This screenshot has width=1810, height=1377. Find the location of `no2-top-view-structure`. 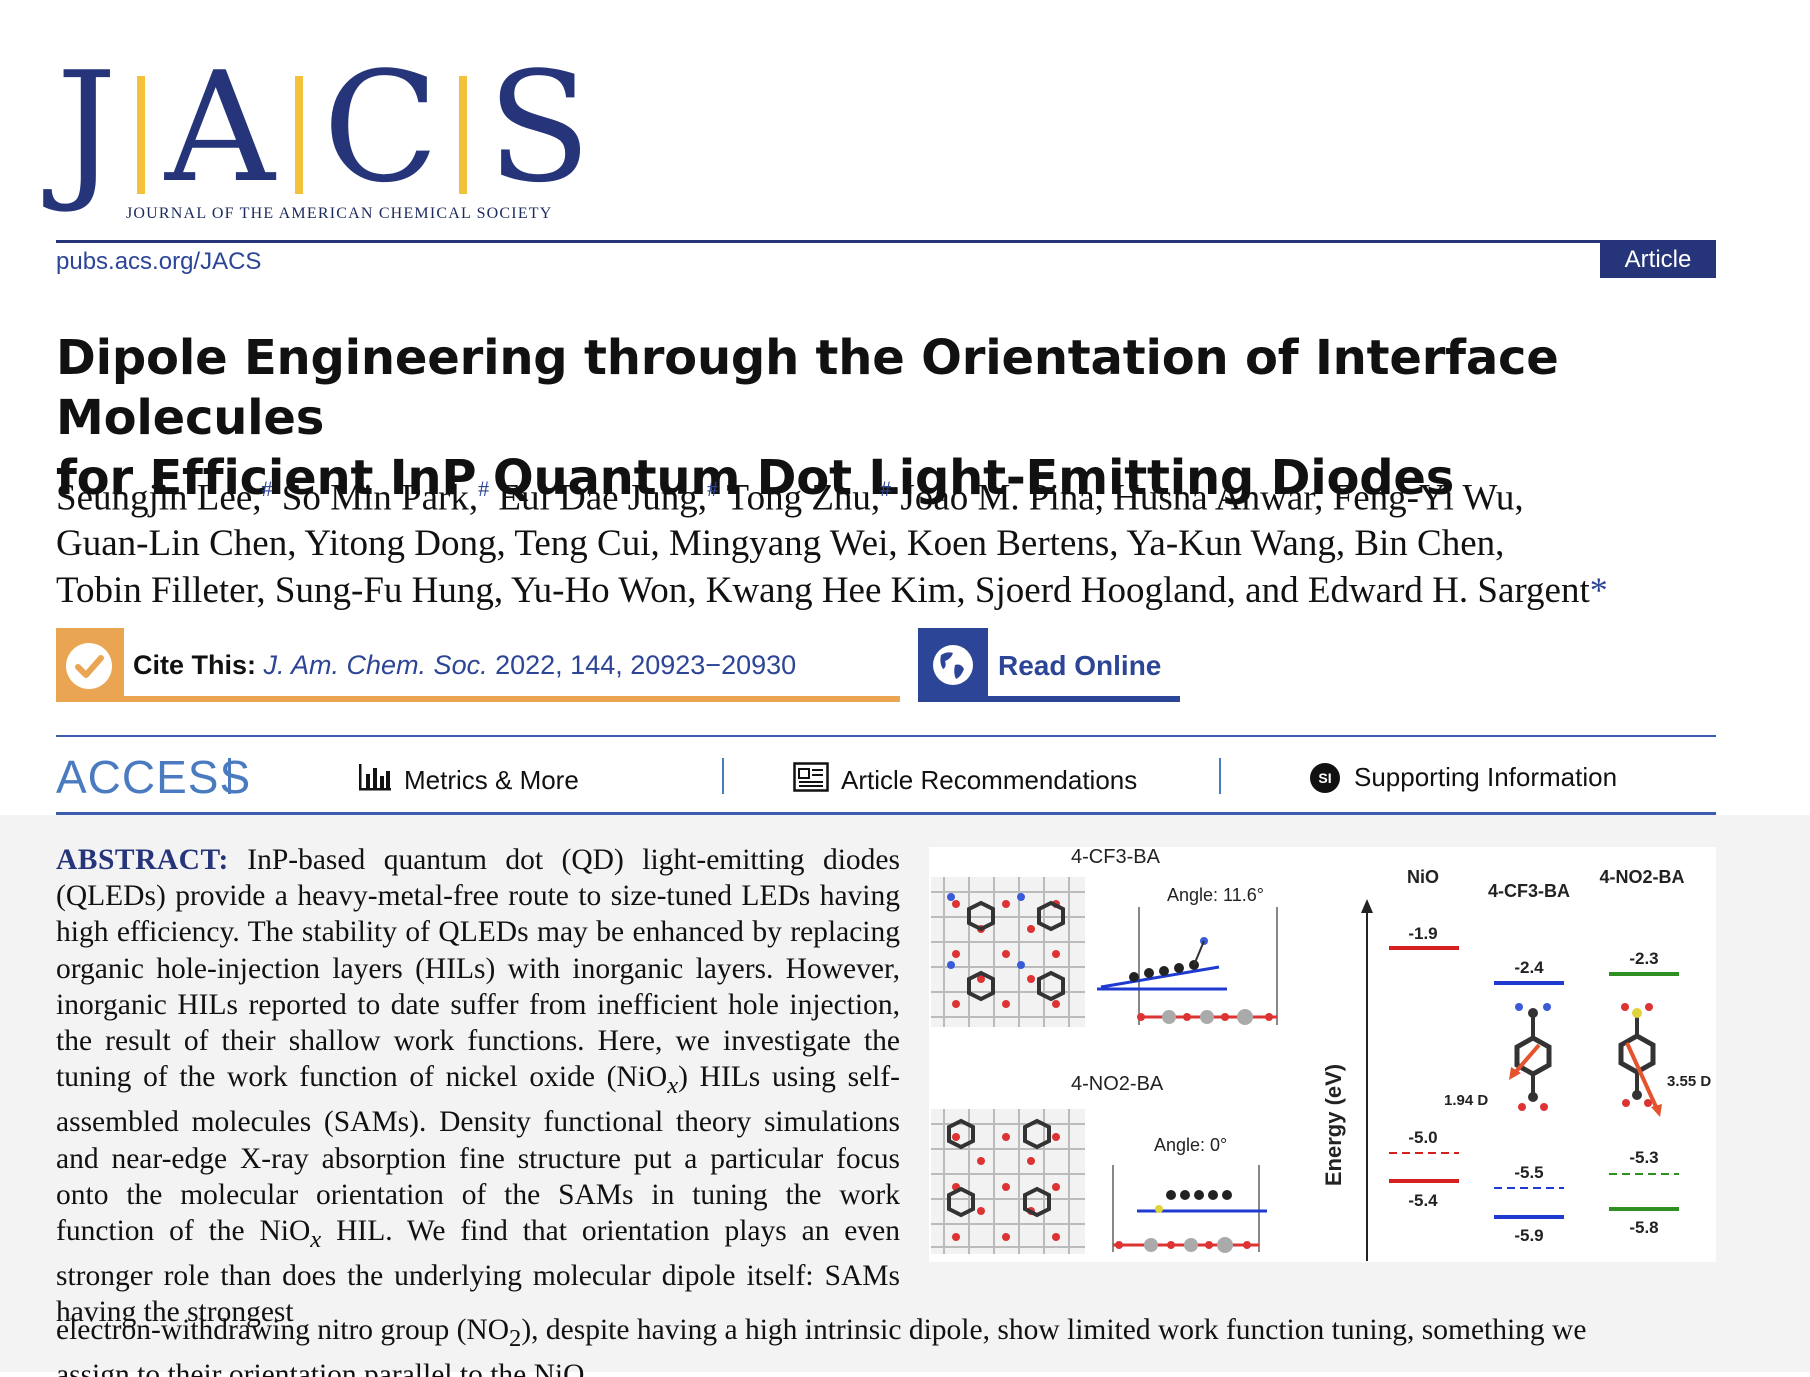

no2-top-view-structure is located at coordinates (1008, 1181).